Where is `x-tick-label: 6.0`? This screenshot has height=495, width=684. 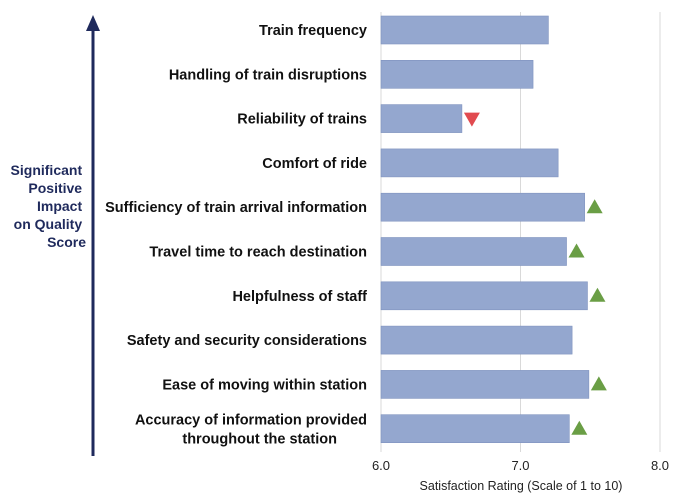
x-tick-label: 6.0 is located at coordinates (381, 465).